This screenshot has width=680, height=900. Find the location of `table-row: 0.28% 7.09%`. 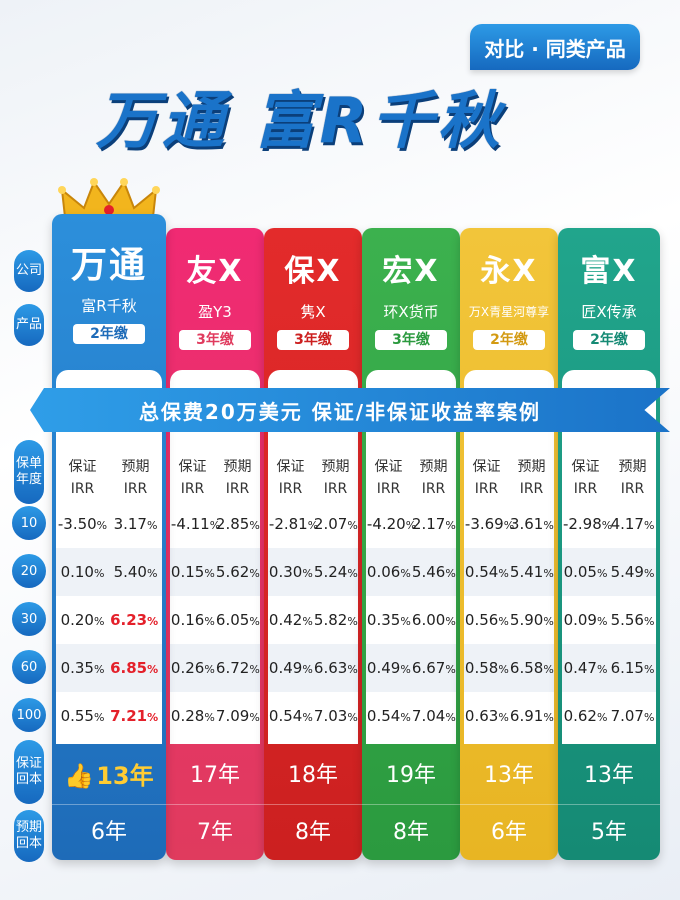

table-row: 0.28% 7.09% is located at coordinates (215, 716).